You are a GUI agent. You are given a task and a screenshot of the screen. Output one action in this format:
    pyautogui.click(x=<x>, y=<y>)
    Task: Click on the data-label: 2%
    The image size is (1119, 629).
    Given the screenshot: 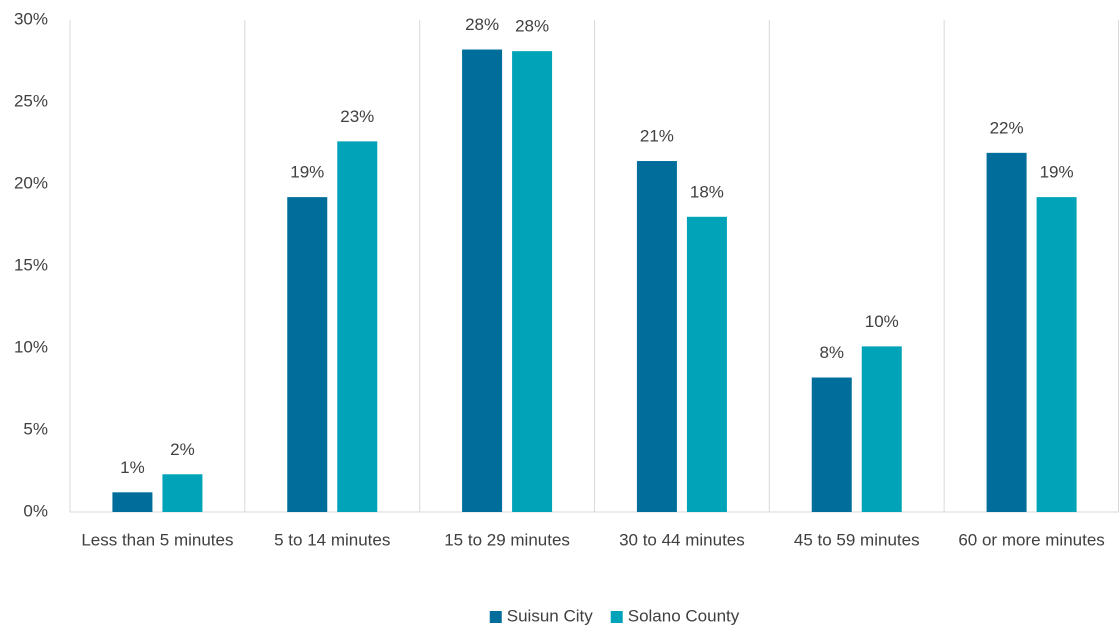 What is the action you would take?
    pyautogui.click(x=182, y=449)
    